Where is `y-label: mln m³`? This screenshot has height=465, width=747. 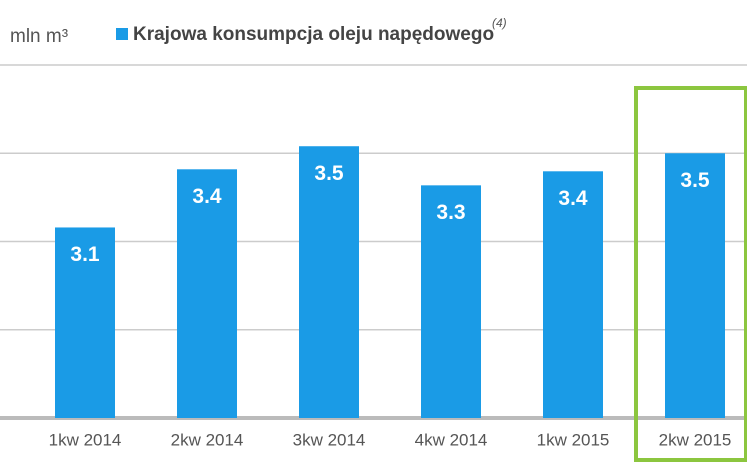
y-label: mln m³ is located at coordinates (39, 36).